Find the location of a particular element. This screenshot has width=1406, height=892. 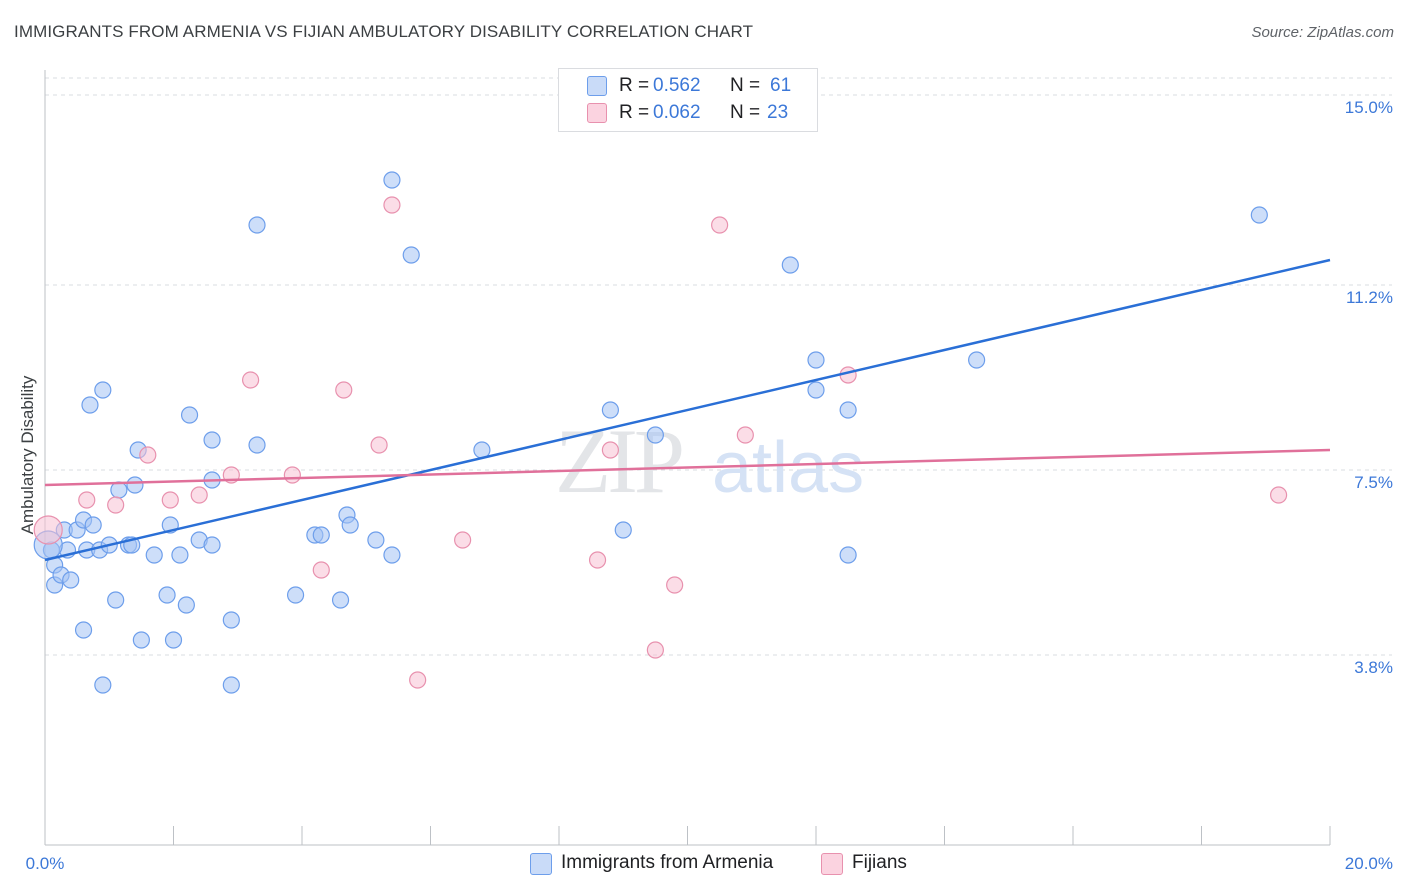

series-label-armenia: Immigrants from Armenia is located at coordinates (667, 862).